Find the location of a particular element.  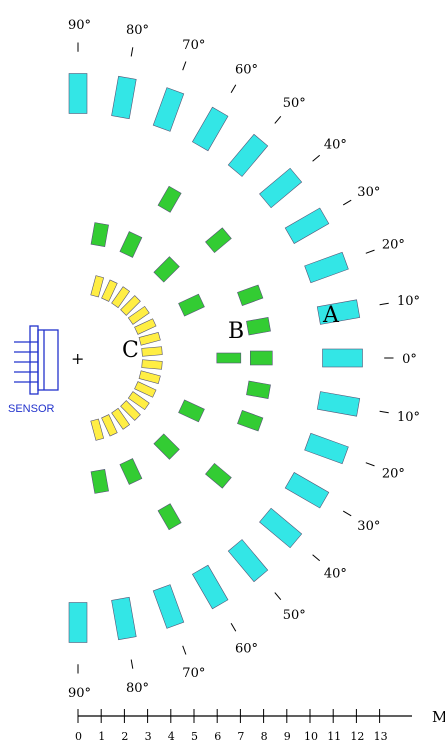

angle-label: 50° is located at coordinates (294, 103).